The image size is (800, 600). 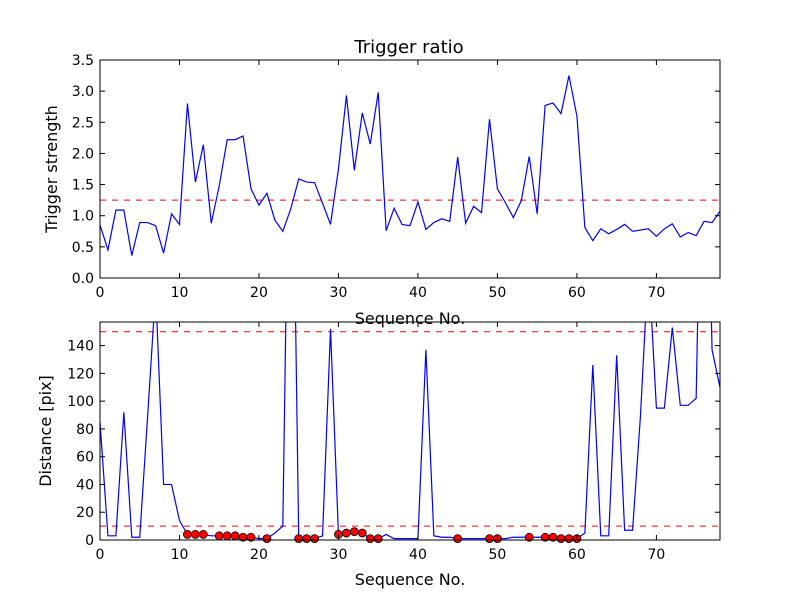 I want to click on y-tick-label: 120, so click(x=80, y=374).